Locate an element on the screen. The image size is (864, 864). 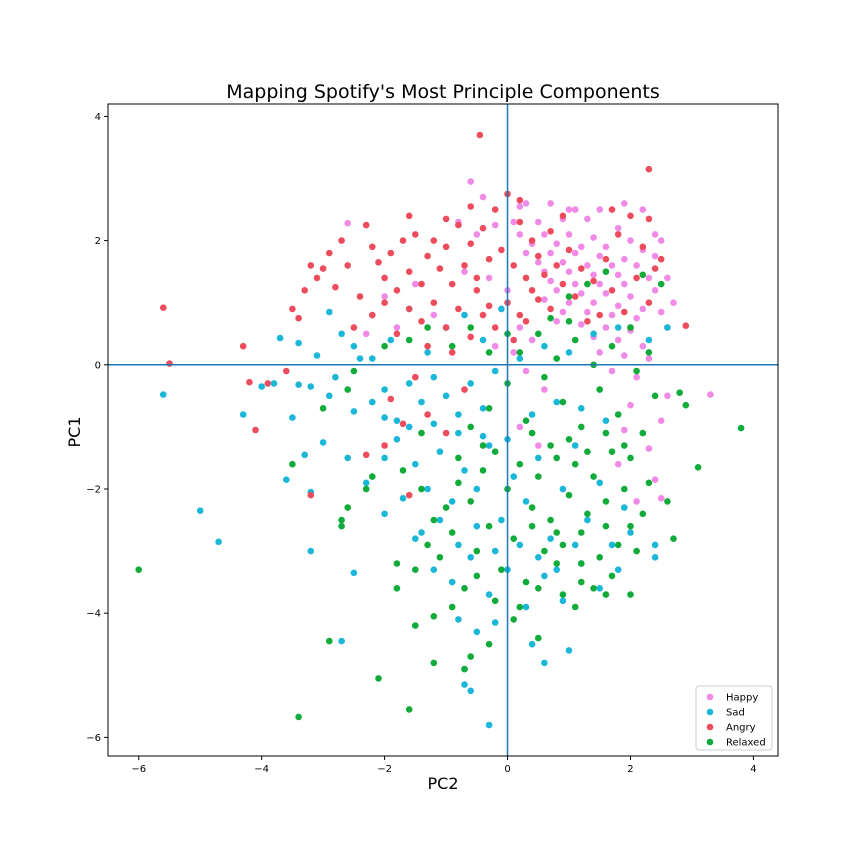
legend-marker is located at coordinates (710, 727).